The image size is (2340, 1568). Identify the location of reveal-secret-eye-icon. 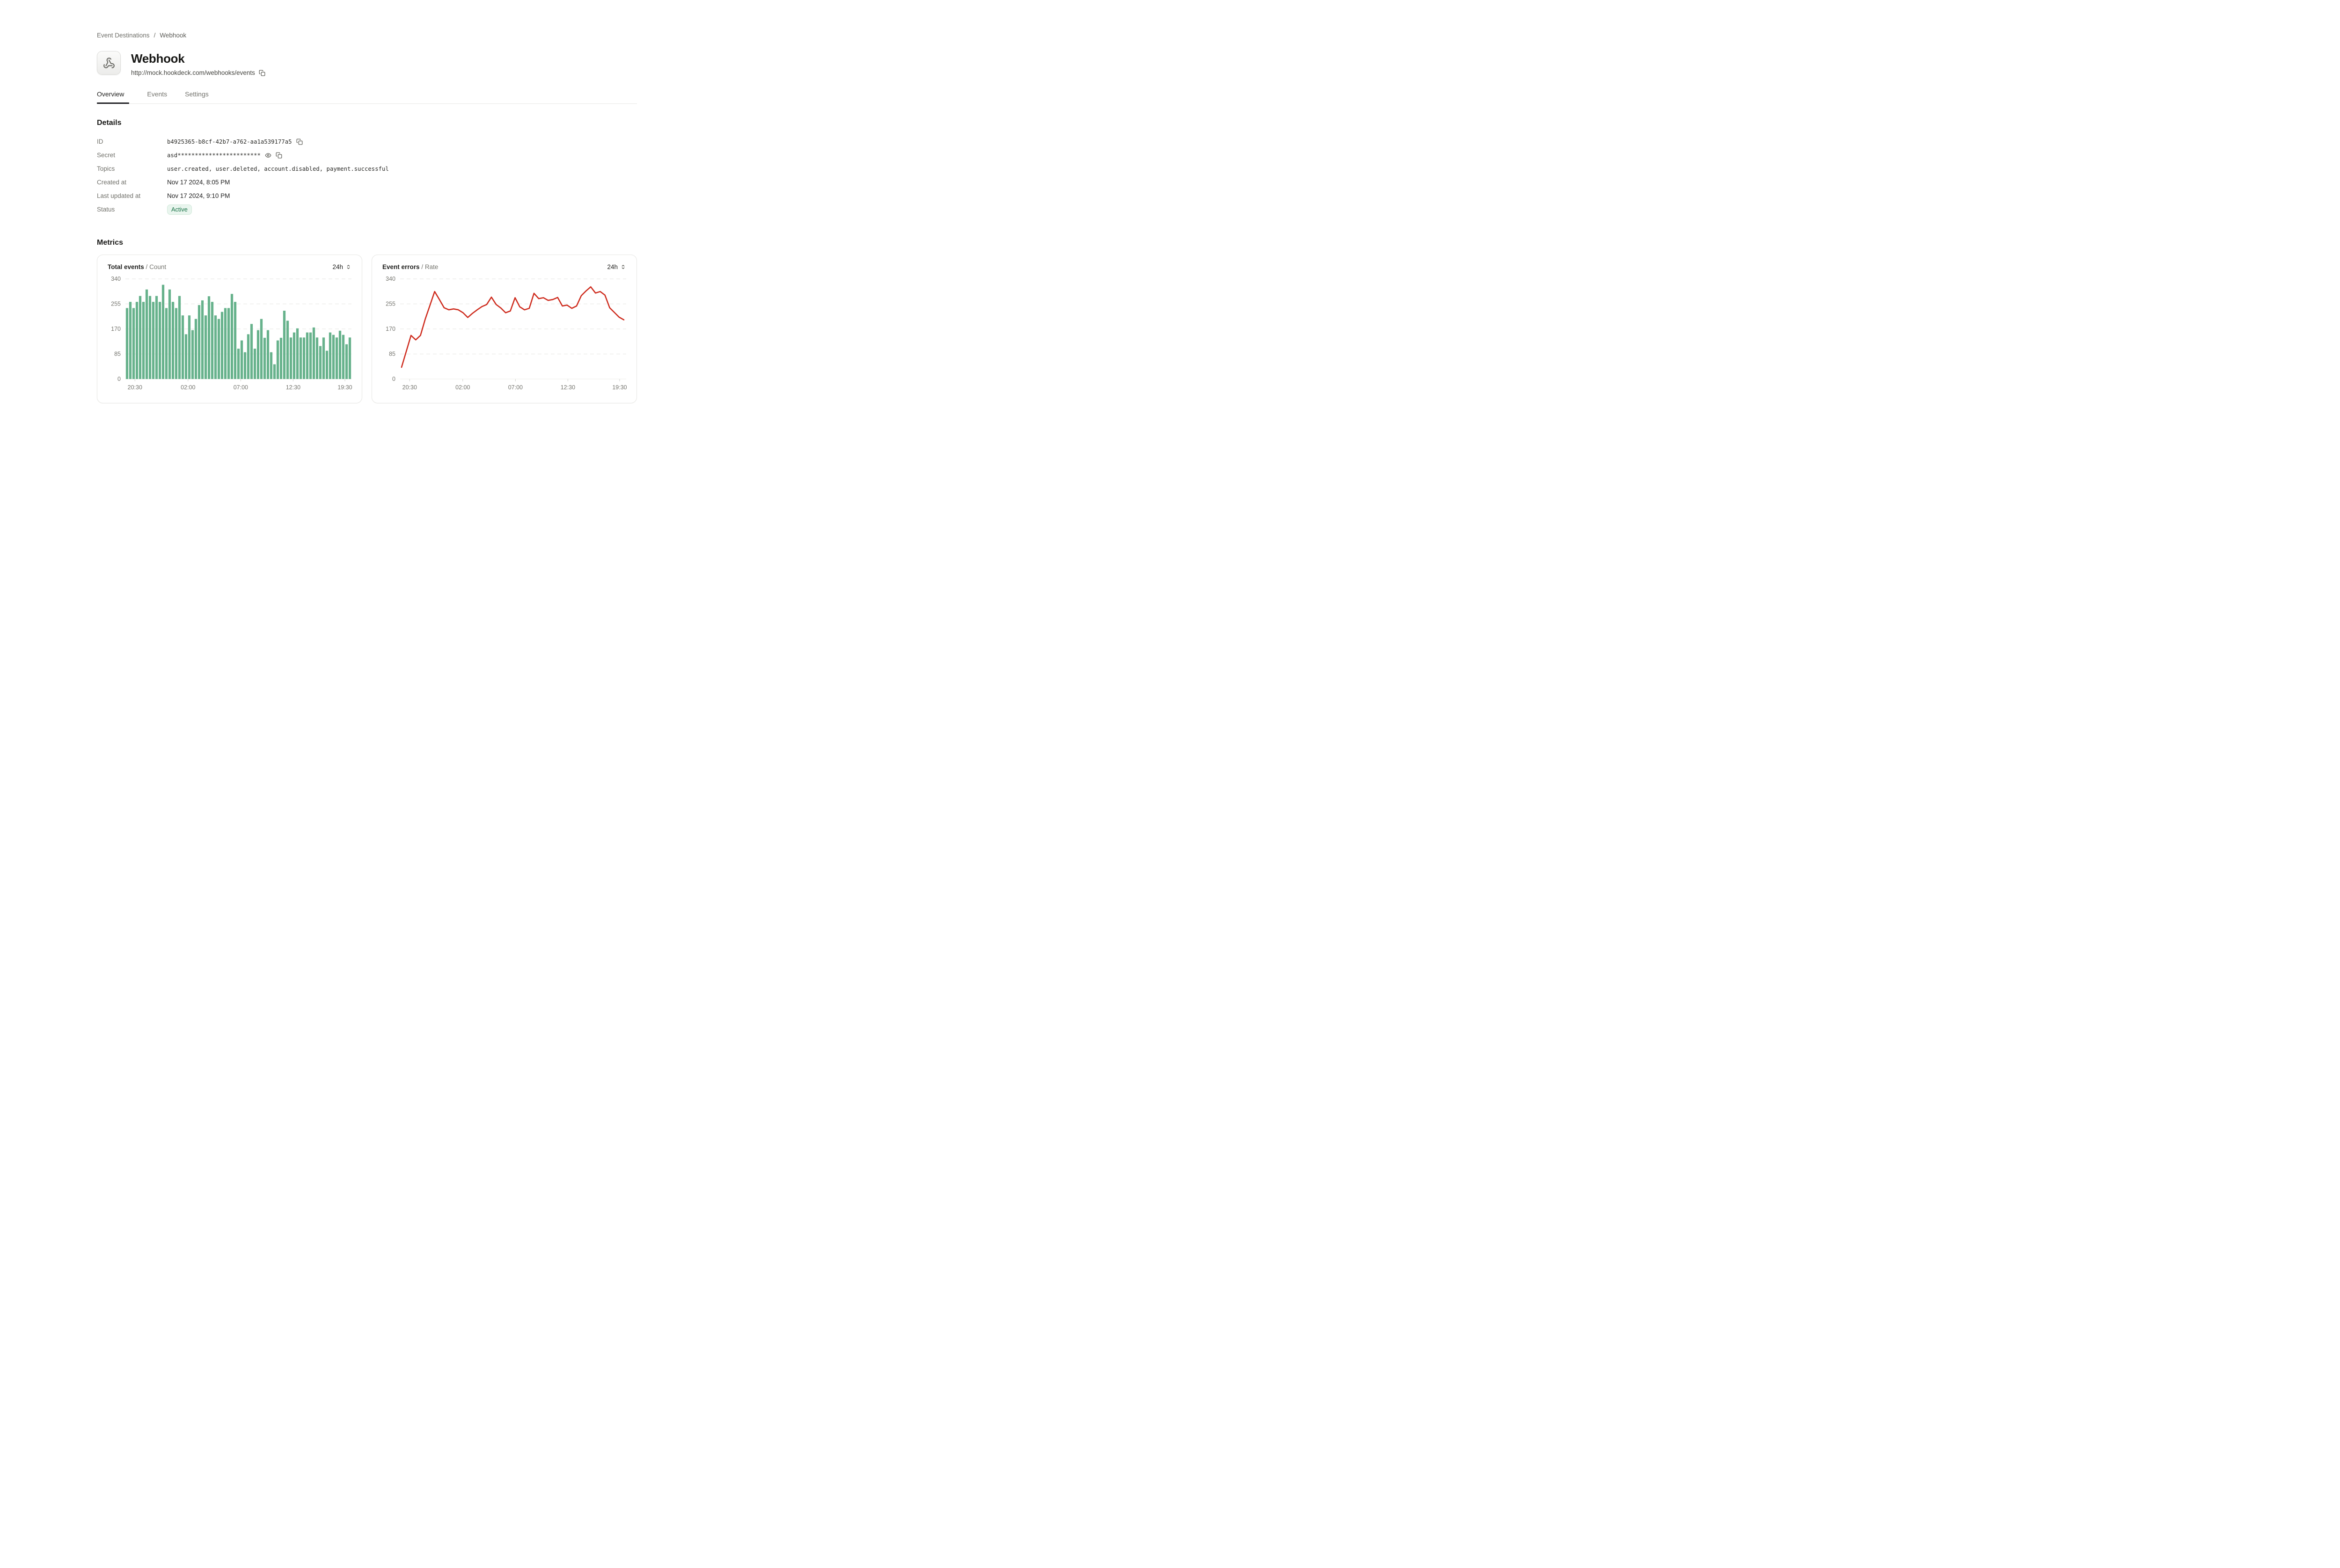
(268, 155).